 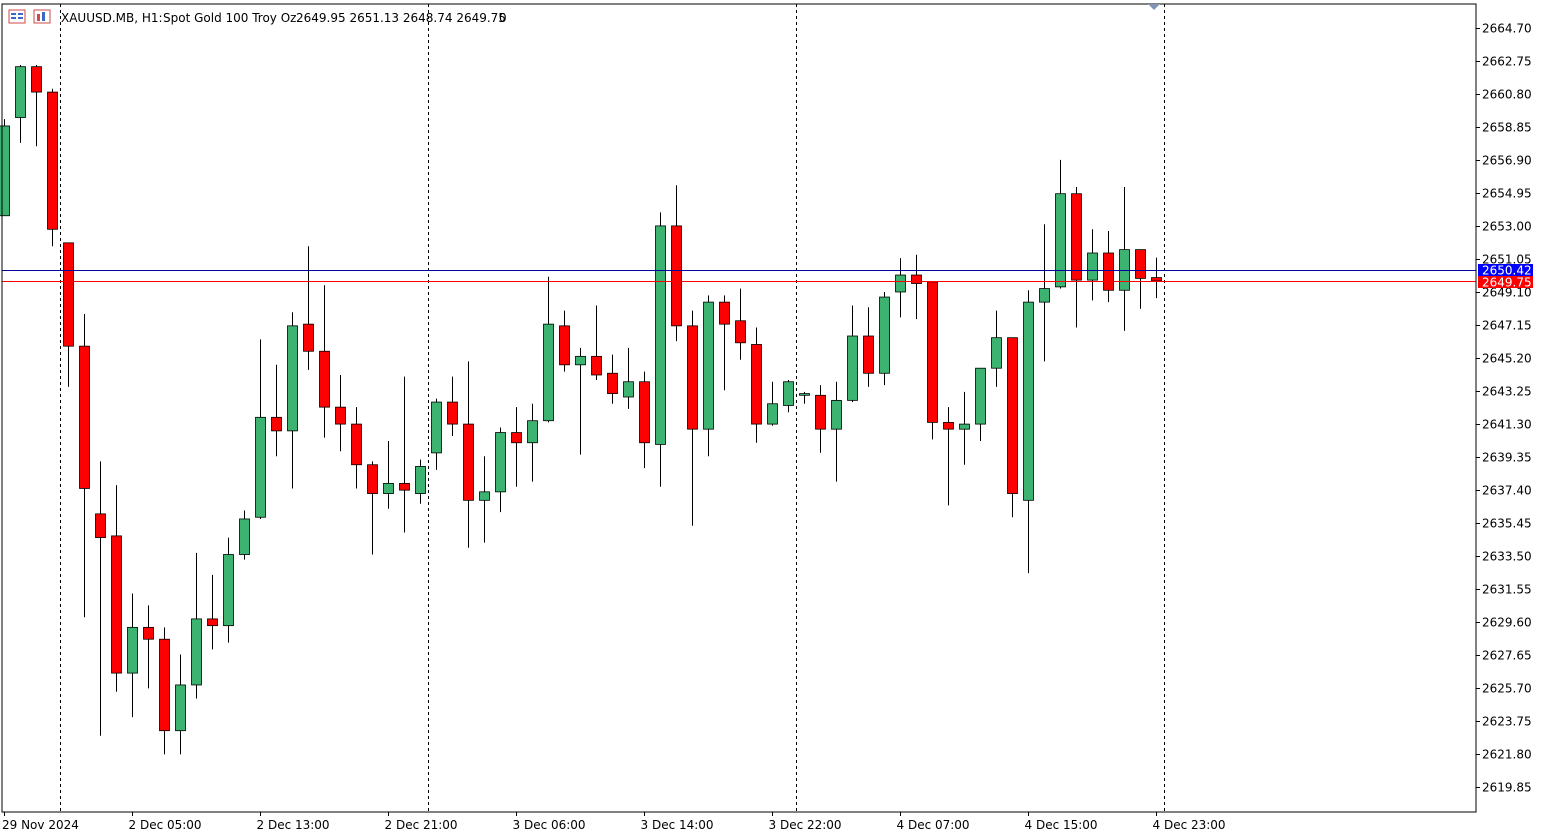 What do you see at coordinates (293, 825) in the screenshot?
I see `time-tick-label: 2 Dec 13:00` at bounding box center [293, 825].